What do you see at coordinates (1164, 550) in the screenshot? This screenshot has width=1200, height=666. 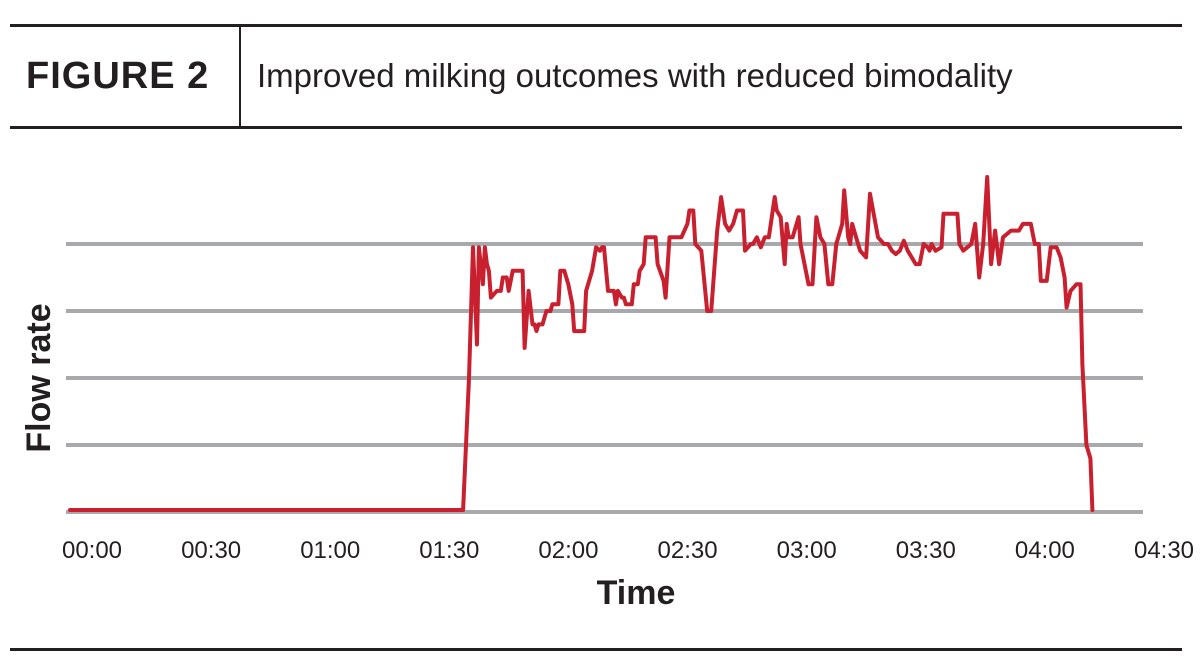 I see `x-tick-label: 04:30` at bounding box center [1164, 550].